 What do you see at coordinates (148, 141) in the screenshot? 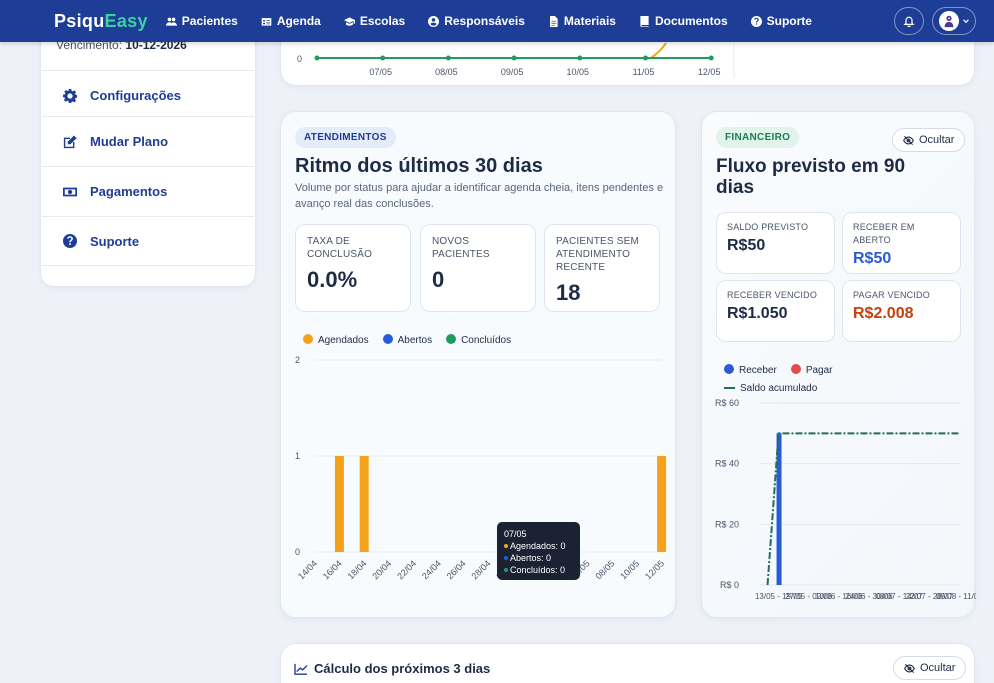
I see `sidebar-item-mudar-plano: Mudar Plano` at bounding box center [148, 141].